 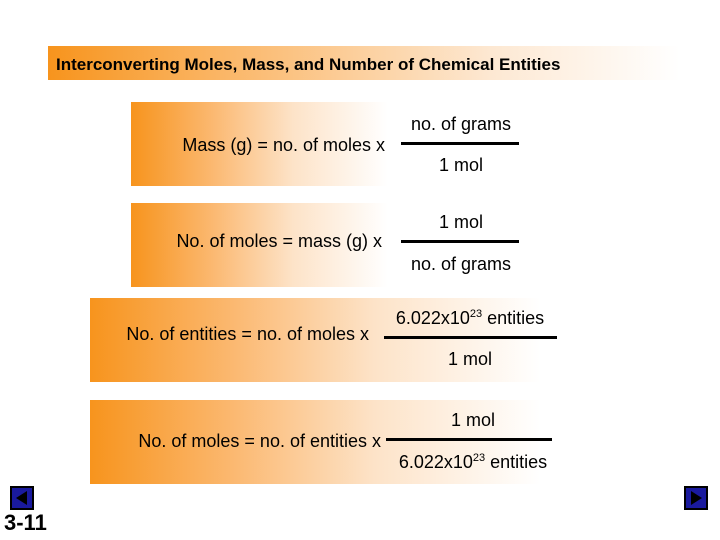 I want to click on equation-2-fraction-bar, so click(x=460, y=241).